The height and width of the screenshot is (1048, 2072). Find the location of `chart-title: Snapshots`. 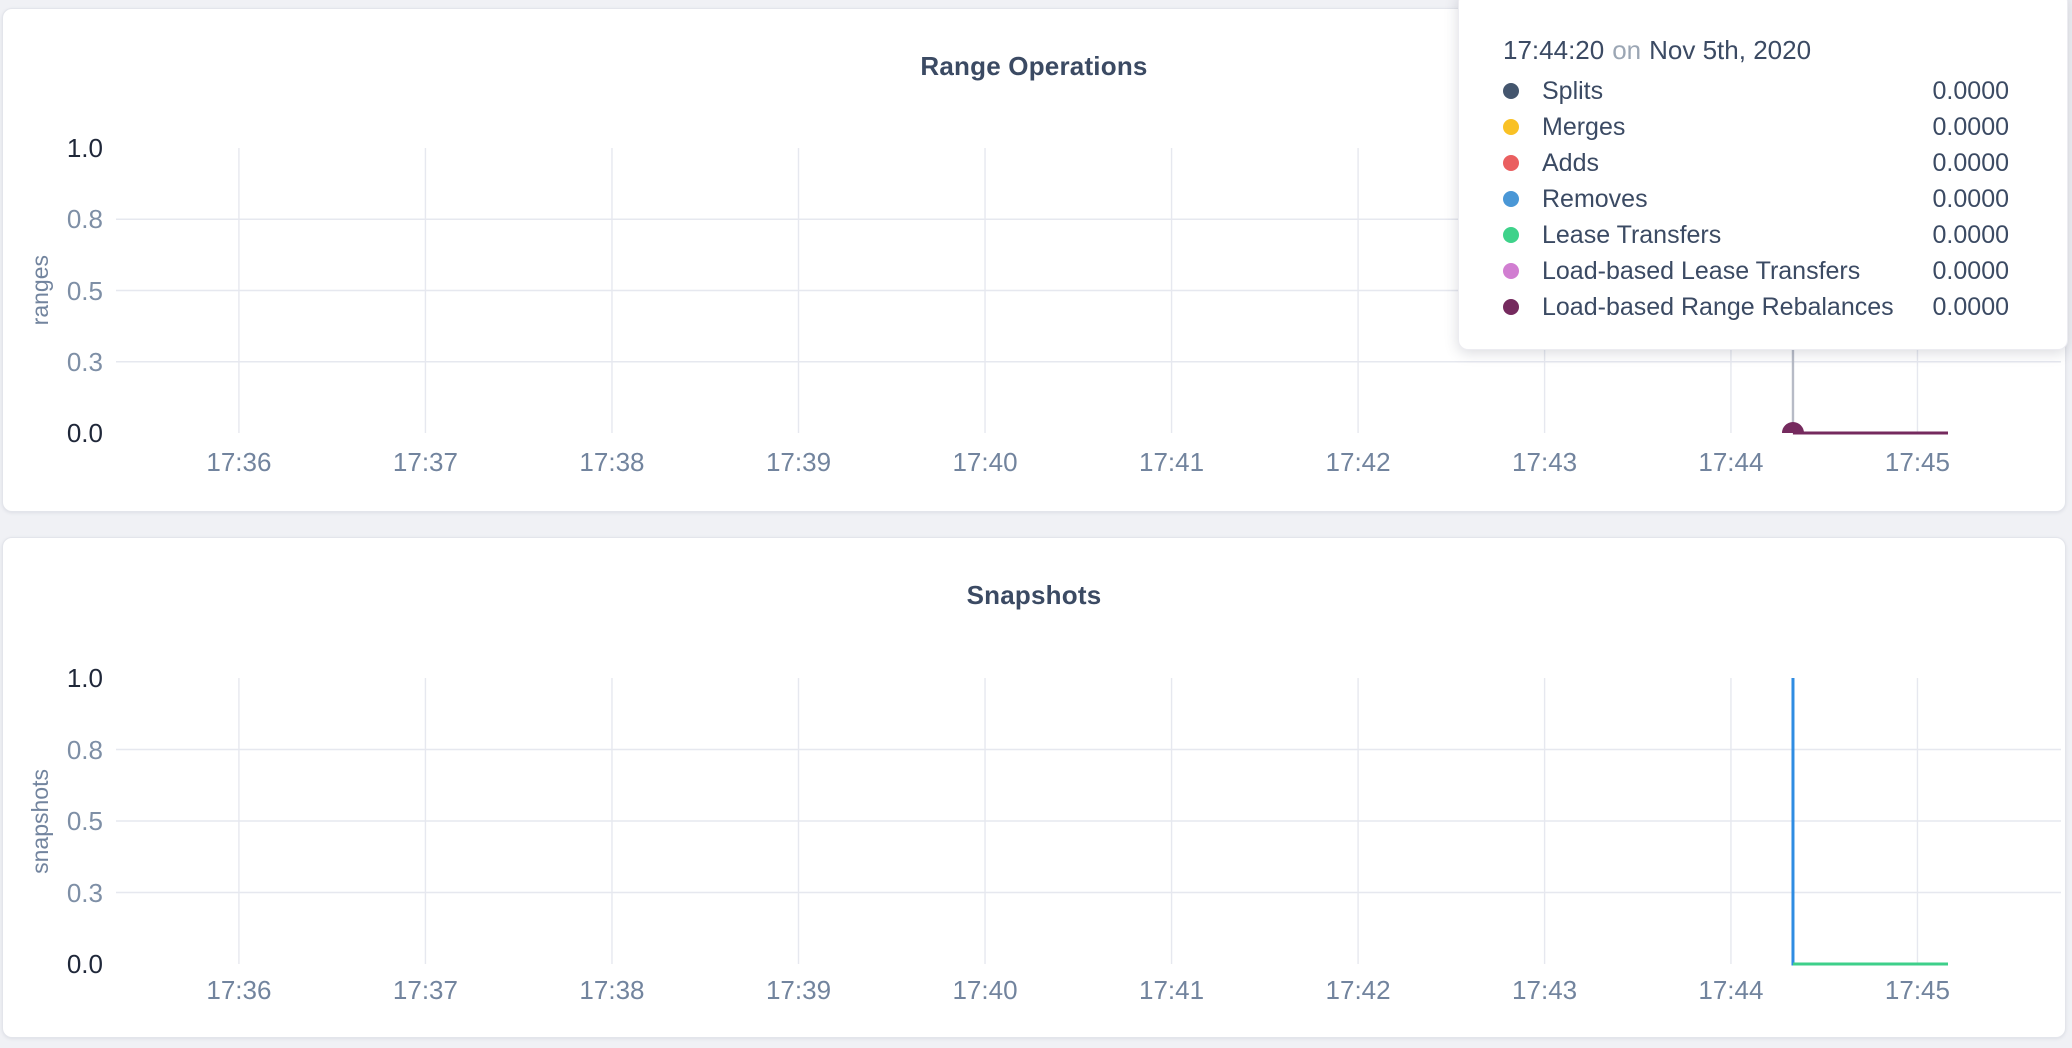

chart-title: Snapshots is located at coordinates (1034, 595).